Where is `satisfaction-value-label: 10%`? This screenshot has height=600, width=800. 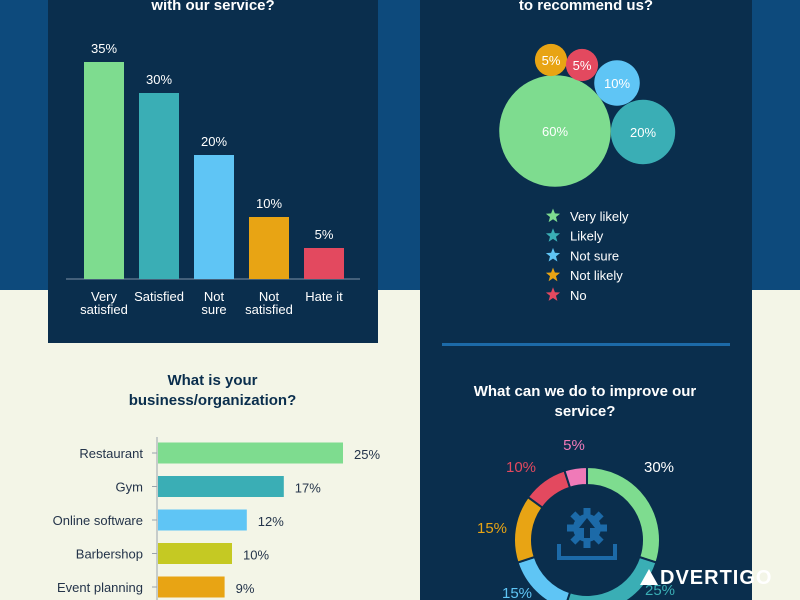 satisfaction-value-label: 10% is located at coordinates (269, 203).